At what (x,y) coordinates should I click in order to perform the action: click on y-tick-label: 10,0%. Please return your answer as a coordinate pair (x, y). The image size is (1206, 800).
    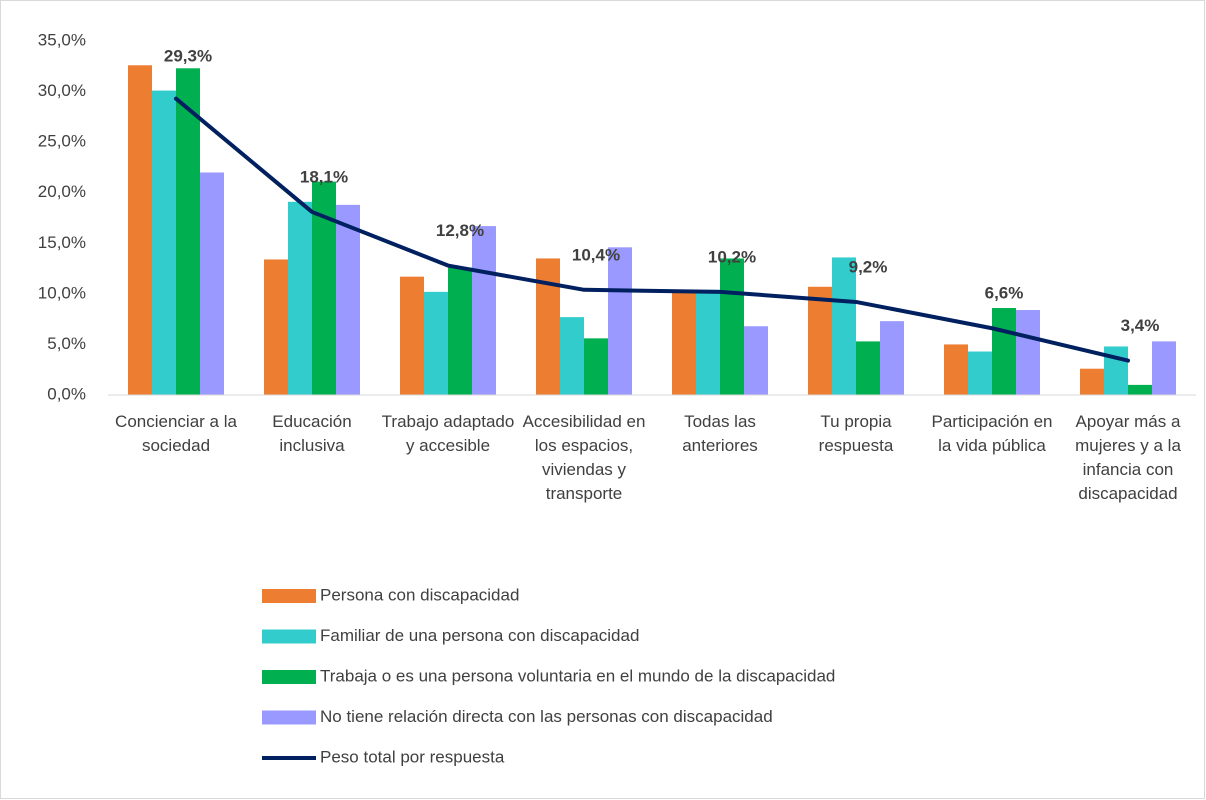
    Looking at the image, I should click on (62, 292).